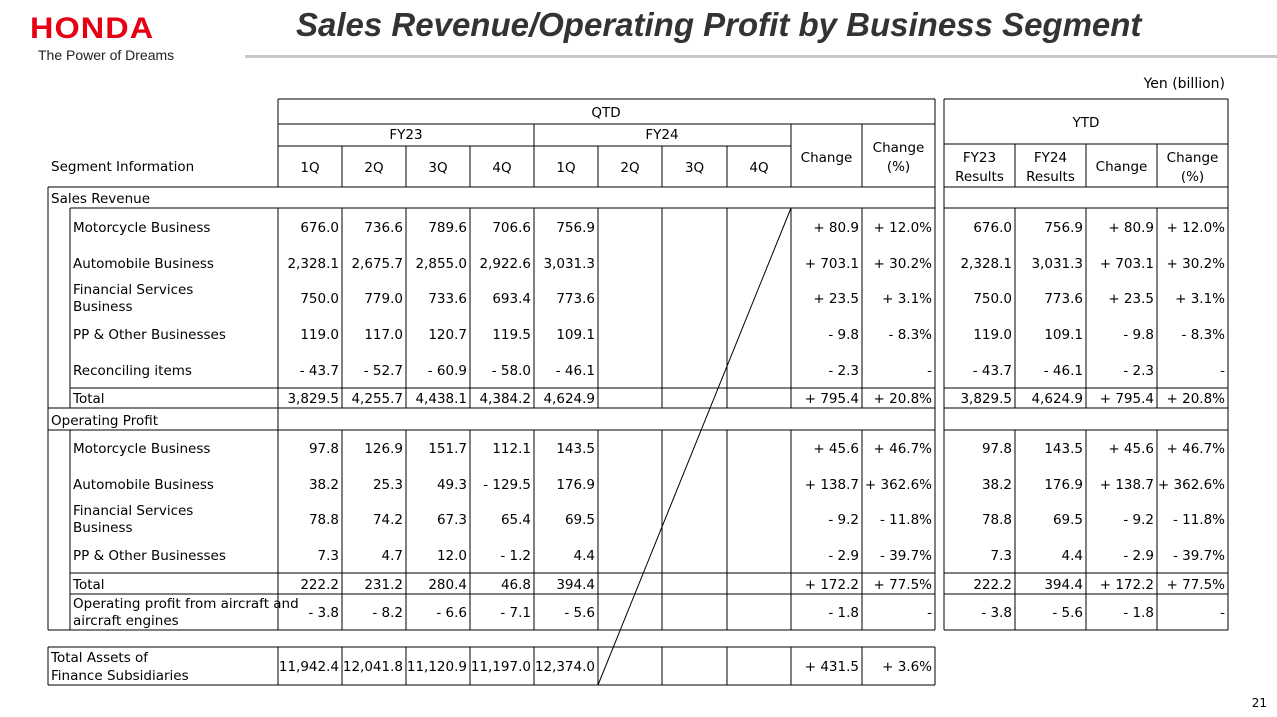 This screenshot has height=717, width=1277. Describe the element at coordinates (1192, 177) in the screenshot. I see `ytd-col-header: (%)` at that location.